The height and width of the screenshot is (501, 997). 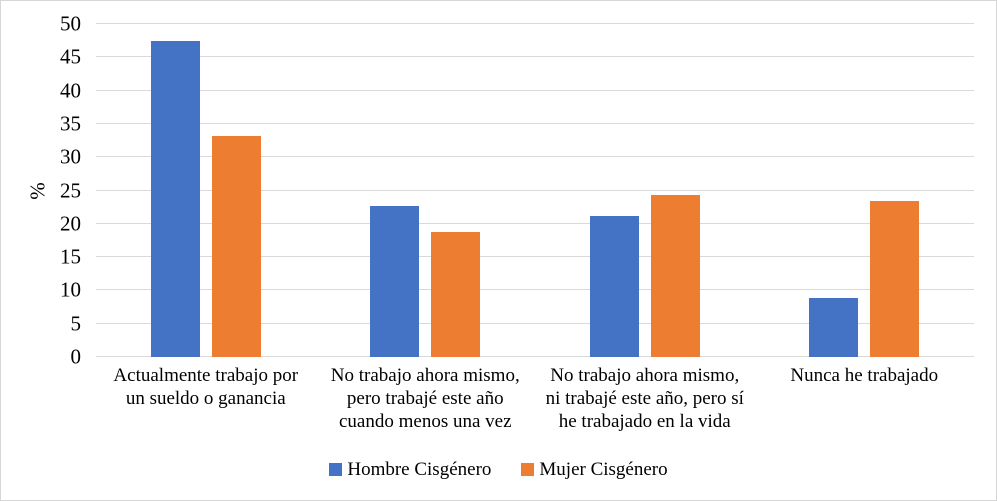 What do you see at coordinates (535, 356) in the screenshot?
I see `x-axis-line` at bounding box center [535, 356].